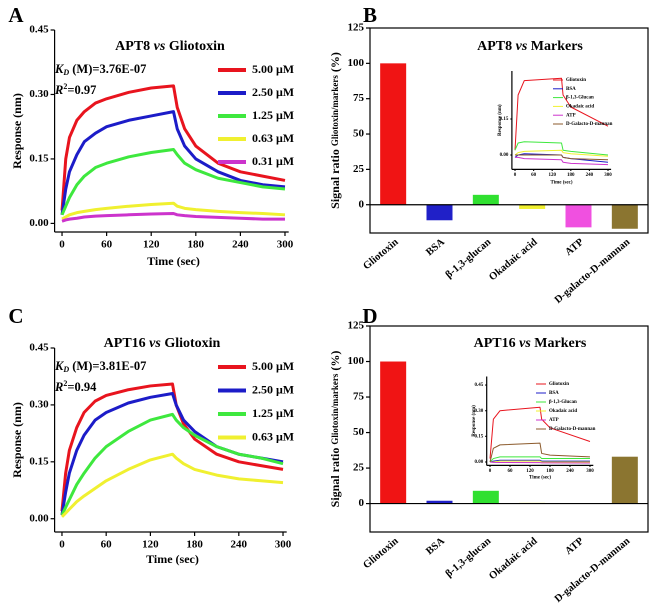 This screenshot has height=604, width=653. Describe the element at coordinates (65, 383) in the screenshot. I see `annotation-superscript: 2` at that location.